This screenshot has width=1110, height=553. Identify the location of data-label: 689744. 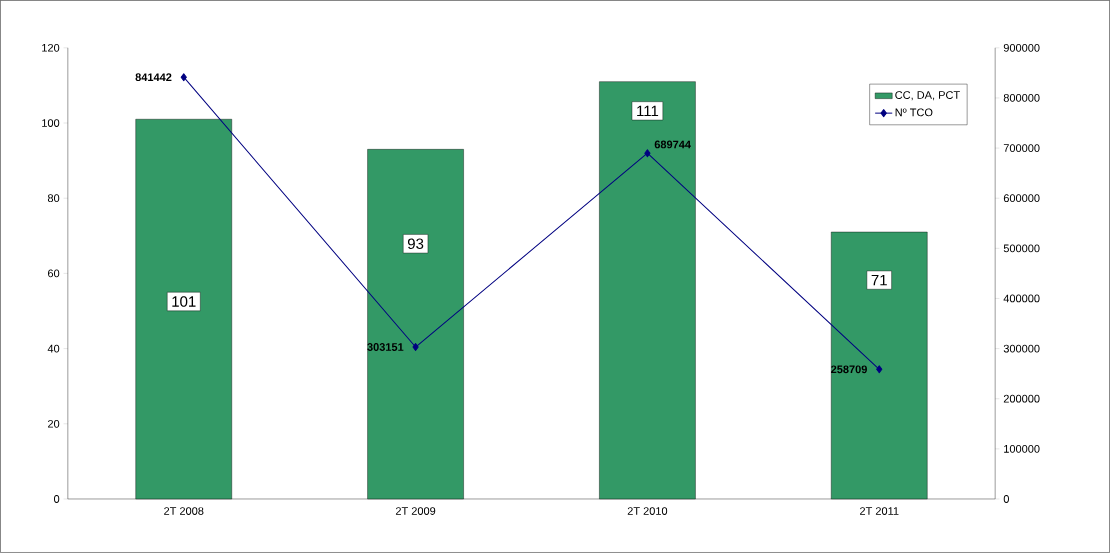
(672, 144).